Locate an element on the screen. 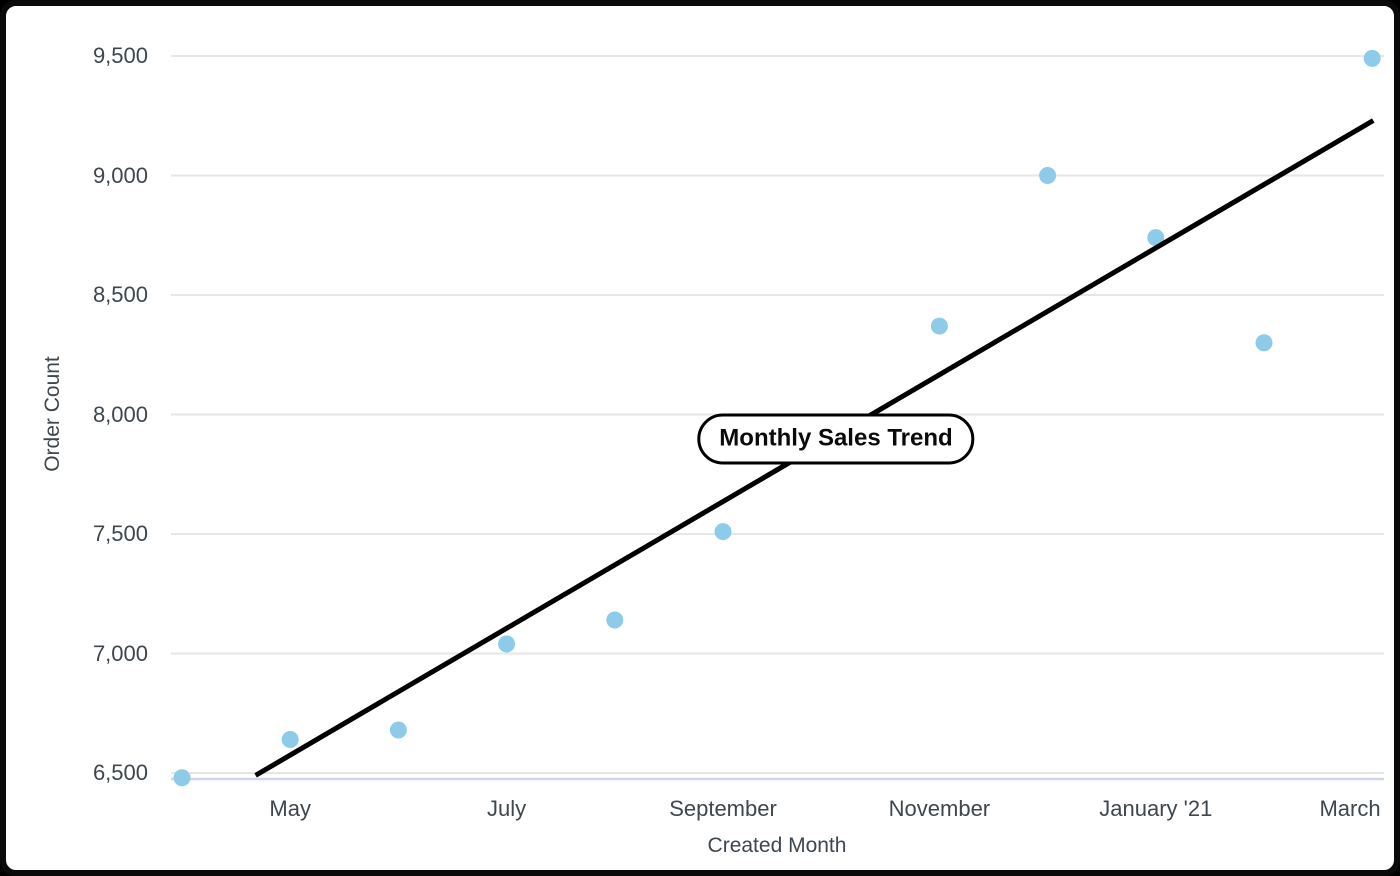  x-tick-label: September is located at coordinates (723, 808).